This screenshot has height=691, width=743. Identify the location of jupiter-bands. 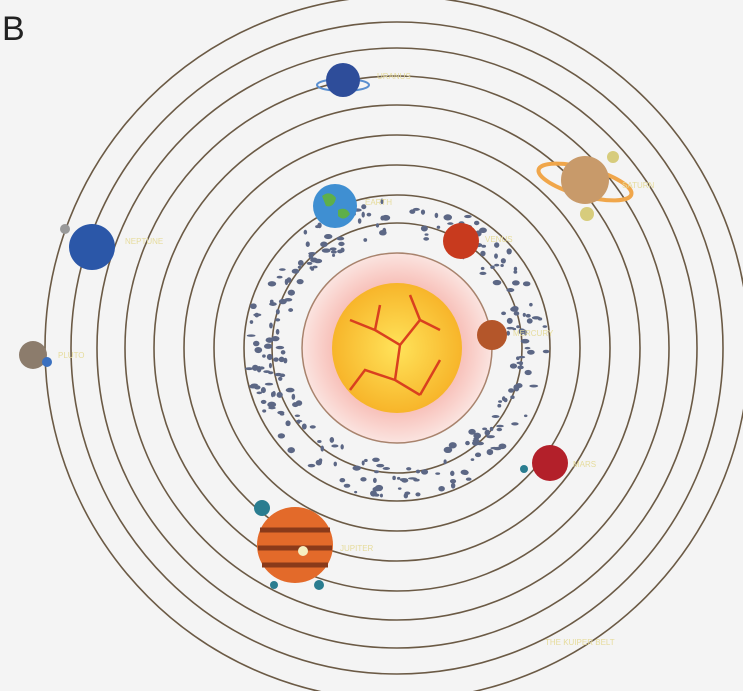
(295, 547).